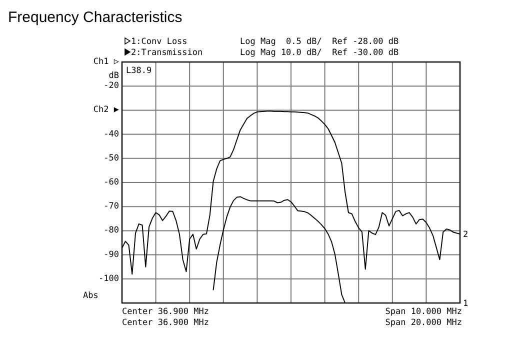 This screenshot has width=518, height=343. What do you see at coordinates (111, 255) in the screenshot?
I see `y-tick-label: -90` at bounding box center [111, 255].